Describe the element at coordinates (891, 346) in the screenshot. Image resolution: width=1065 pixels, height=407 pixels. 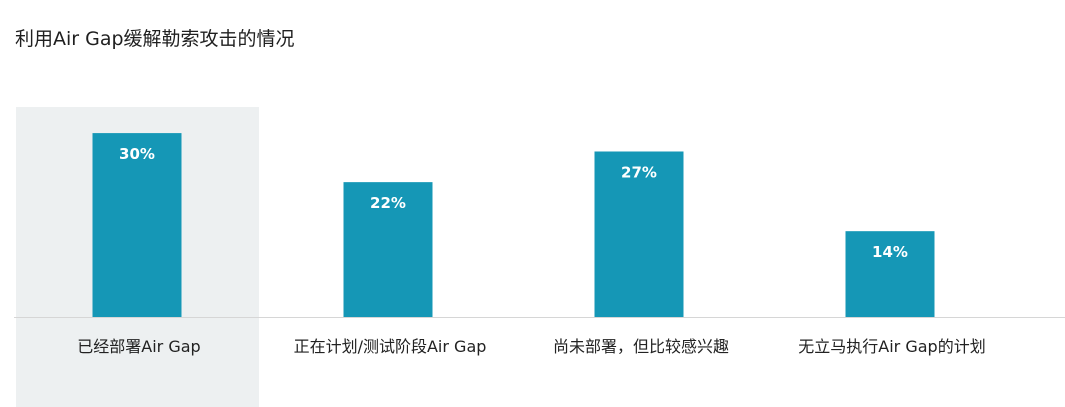
I see `category-label-4: 无立马执行Air Gap的计划` at that location.